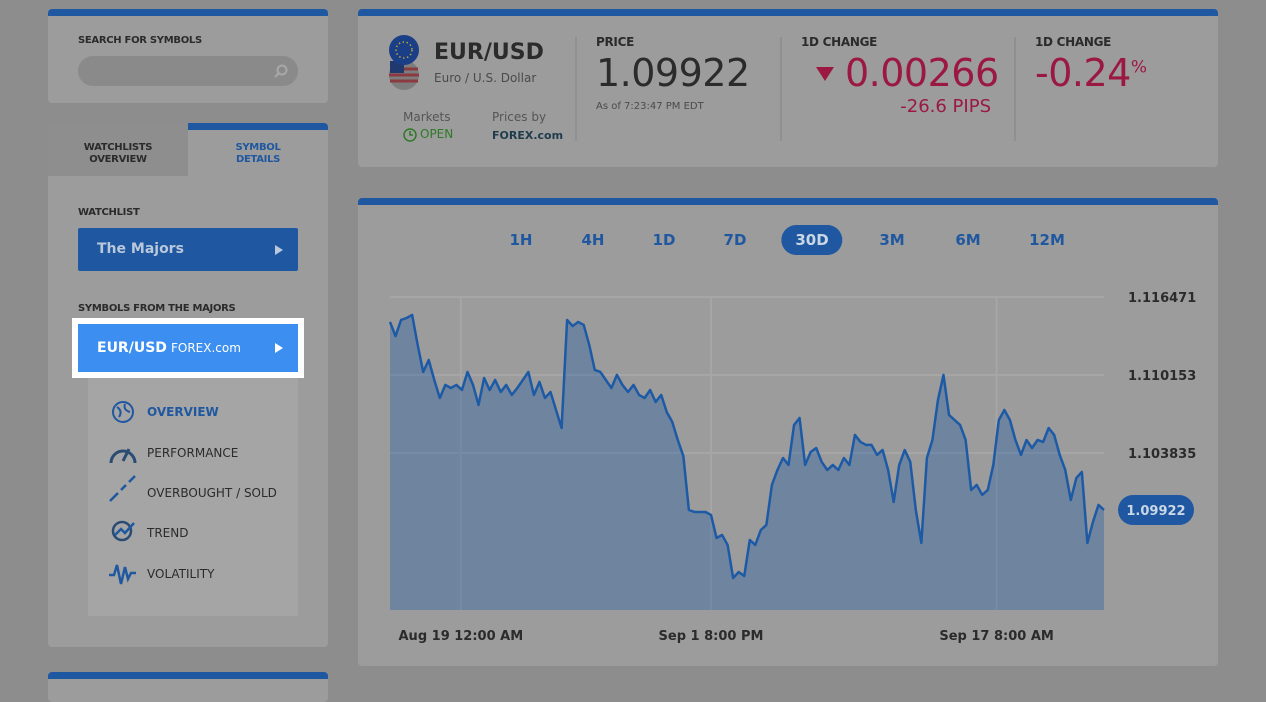 This screenshot has width=1266, height=702. What do you see at coordinates (1162, 454) in the screenshot?
I see `y-tick-label: 1.103835` at bounding box center [1162, 454].